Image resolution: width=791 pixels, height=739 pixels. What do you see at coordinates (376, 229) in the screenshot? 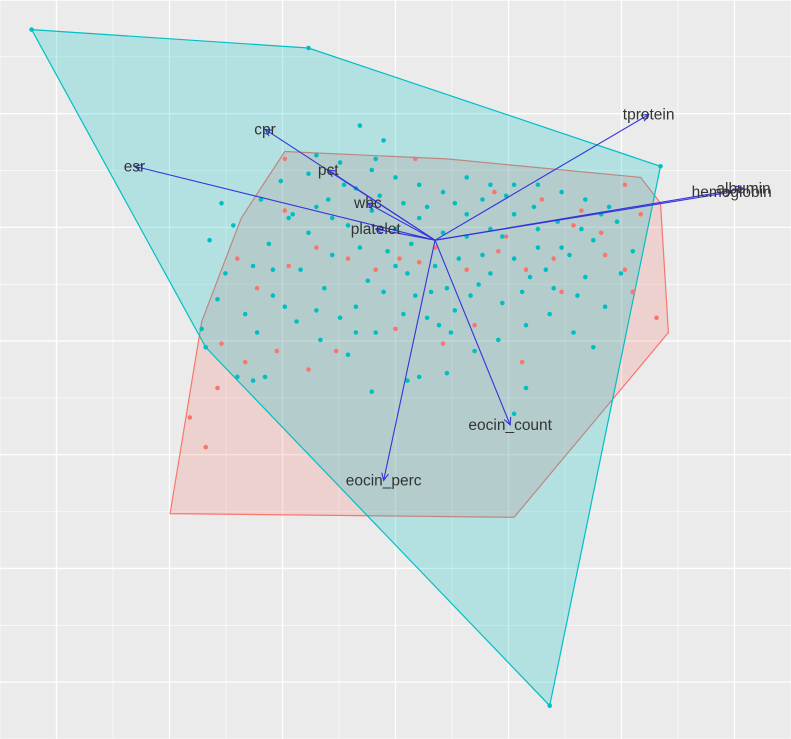
I see `label-platelet: platelet` at bounding box center [376, 229].